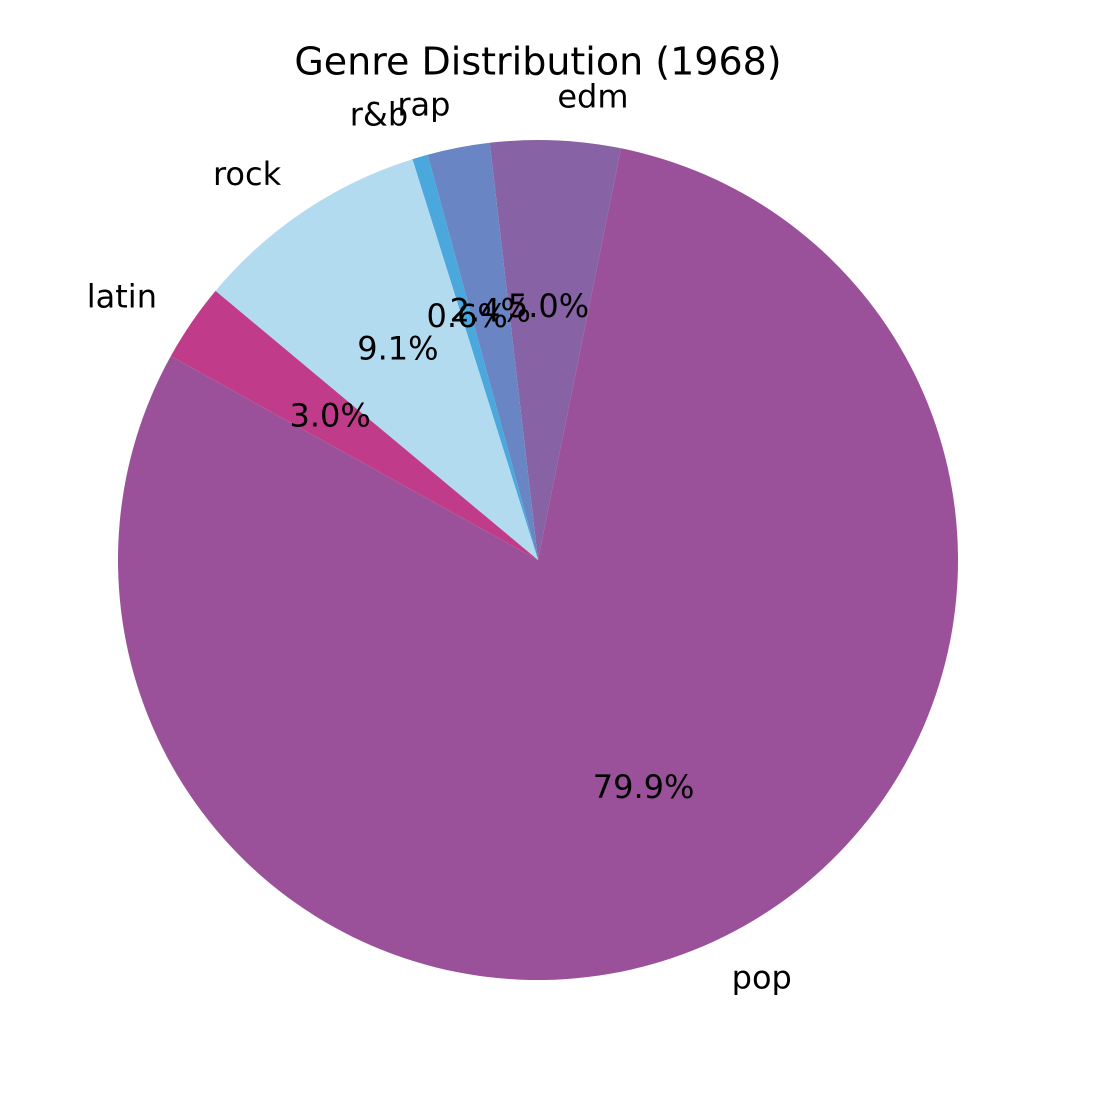 The image size is (1100, 1100). I want to click on percent-label: 0.6%, so click(467, 316).